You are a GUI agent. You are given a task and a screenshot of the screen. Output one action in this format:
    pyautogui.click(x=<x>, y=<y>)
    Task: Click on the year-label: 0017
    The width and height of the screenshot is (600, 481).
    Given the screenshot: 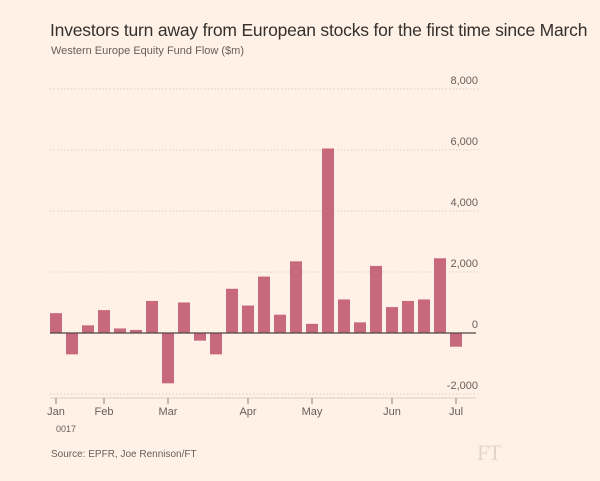 What is the action you would take?
    pyautogui.click(x=66, y=429)
    